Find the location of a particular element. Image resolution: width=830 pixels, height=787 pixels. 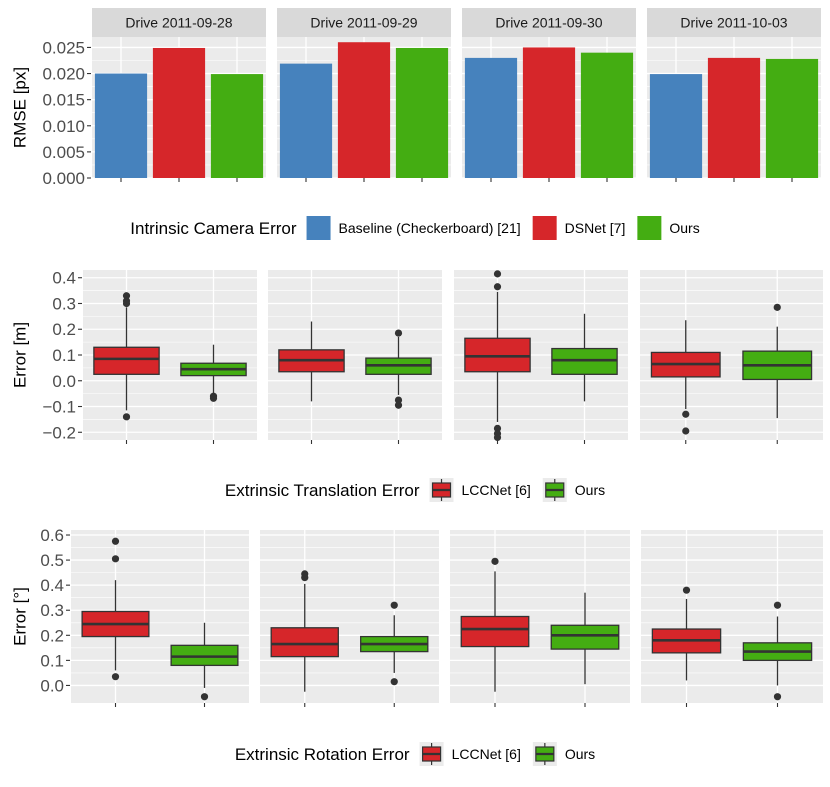

y-tick-label: 0.4 is located at coordinates (52, 585).